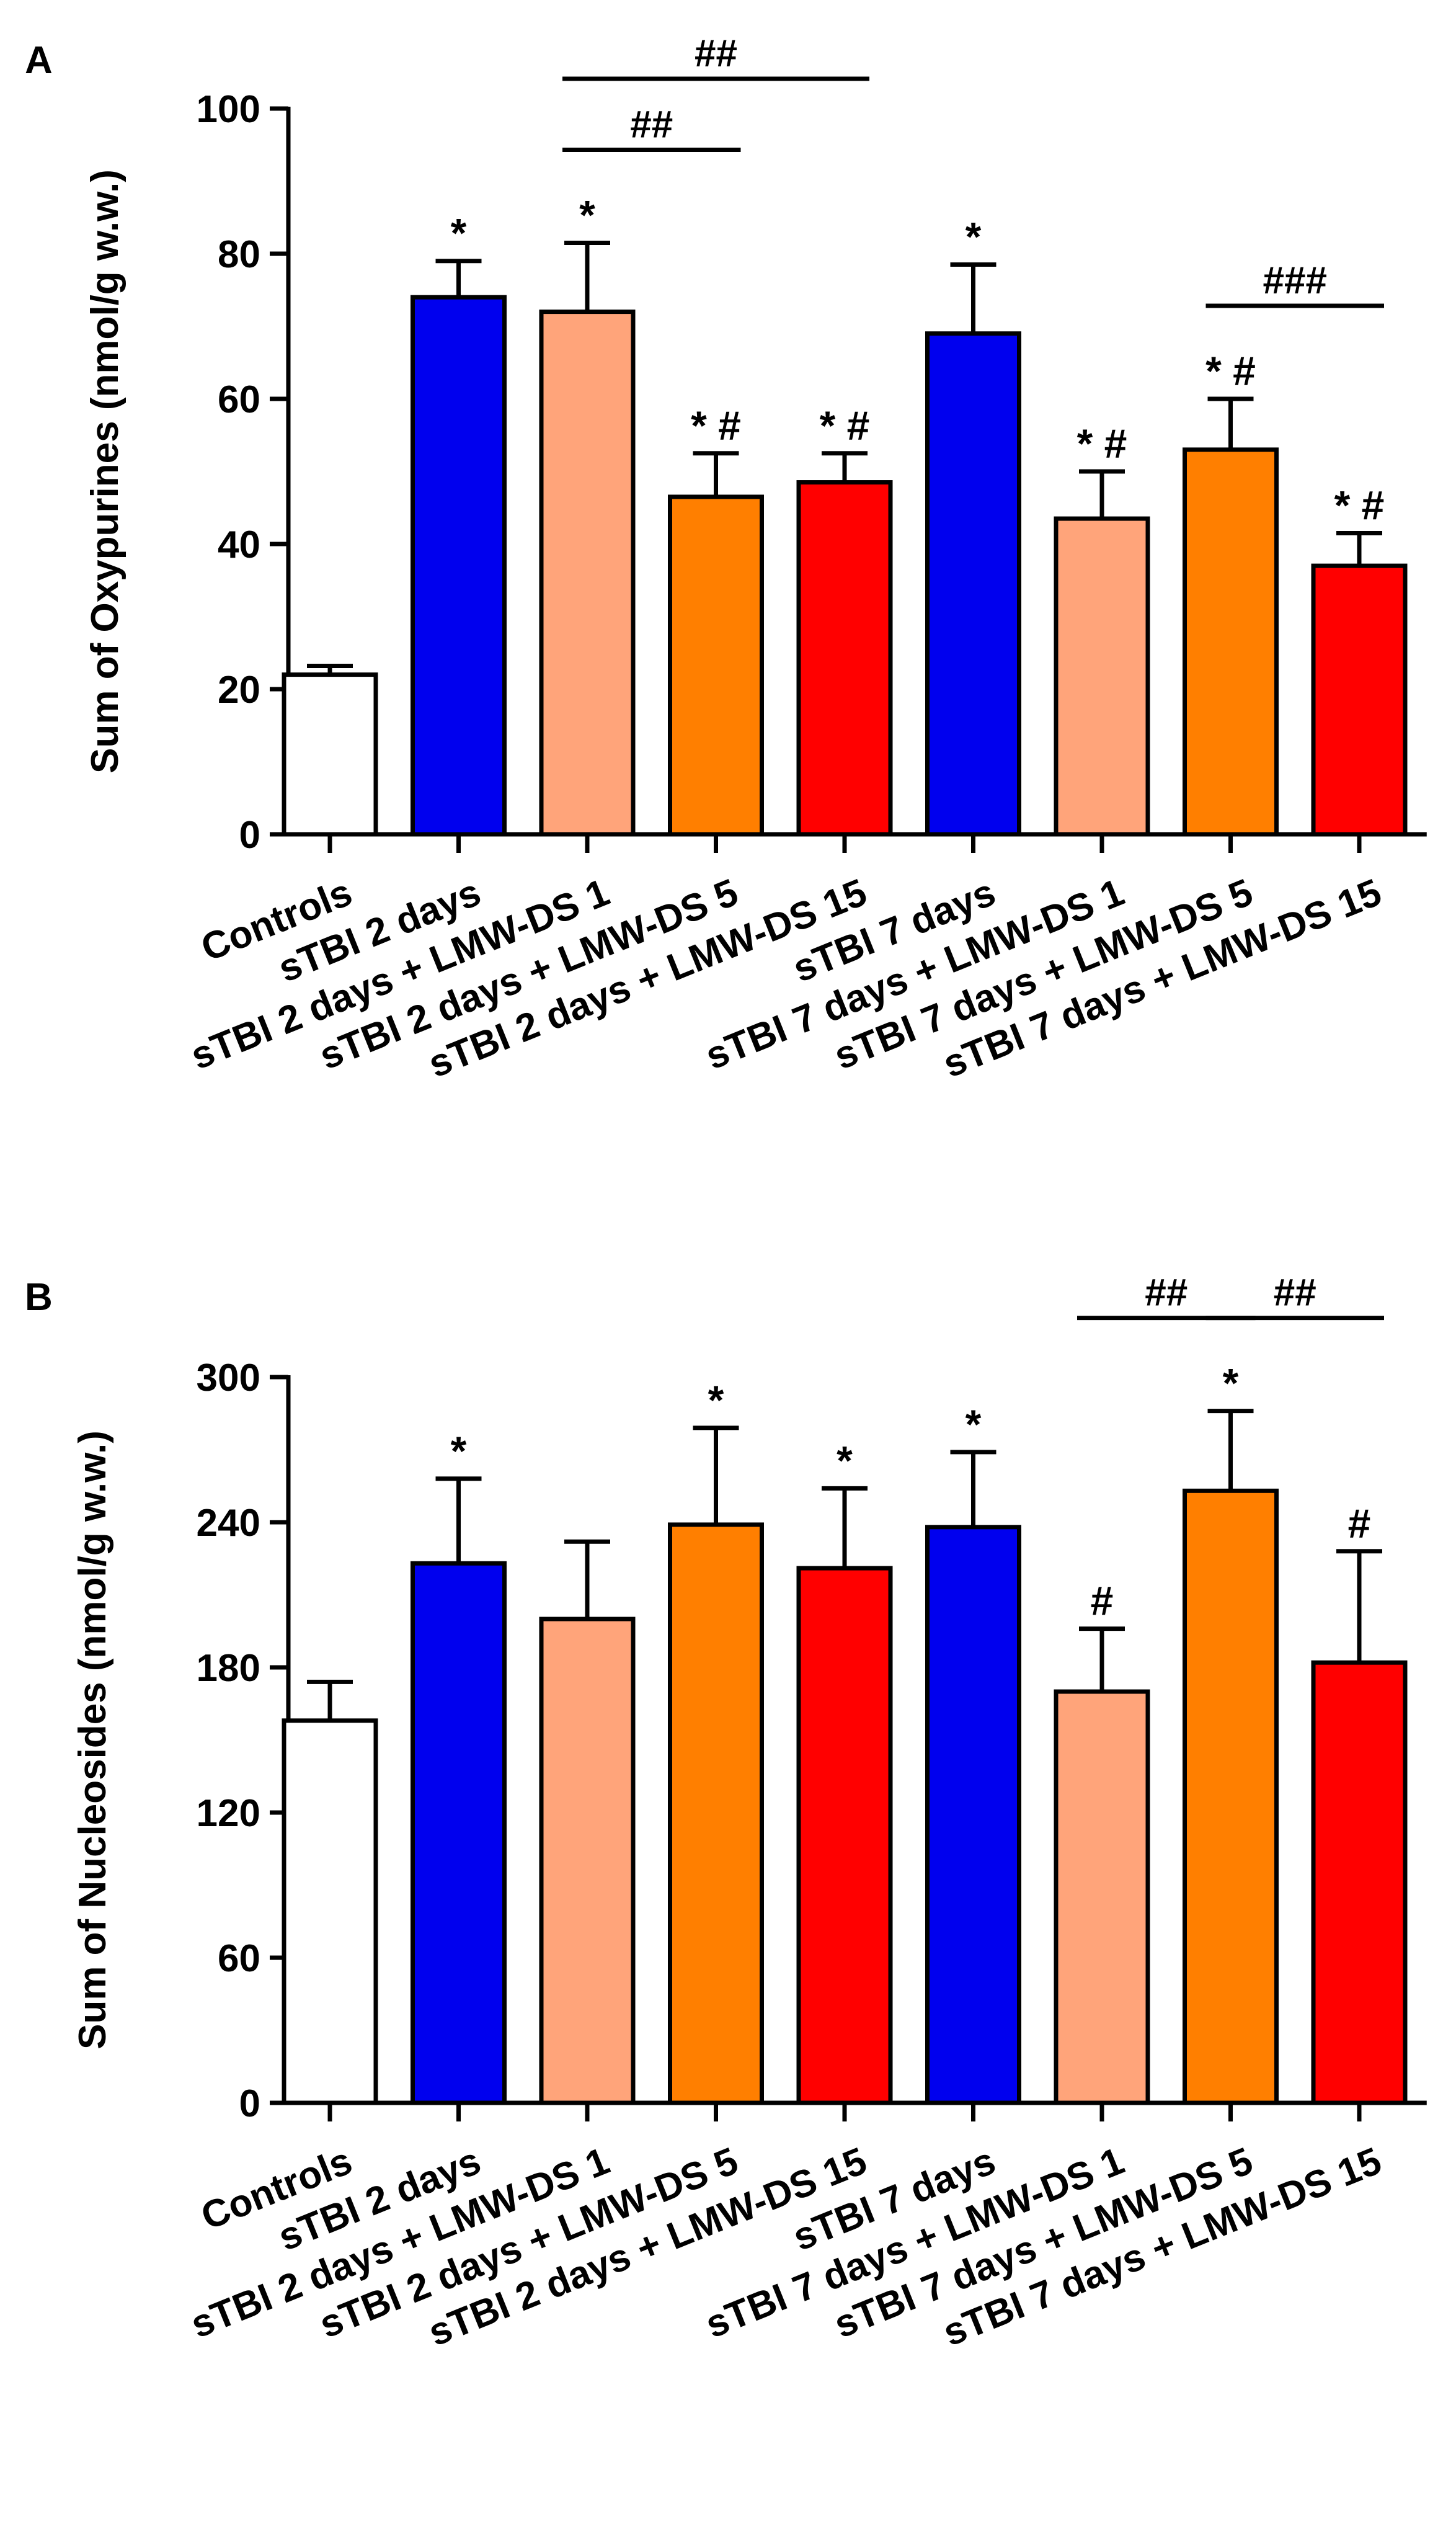 The height and width of the screenshot is (2547, 1456). What do you see at coordinates (93, 1740) in the screenshot?
I see `y-axis-label: Sum of Nucleosides (nmol/g w.w.)` at bounding box center [93, 1740].